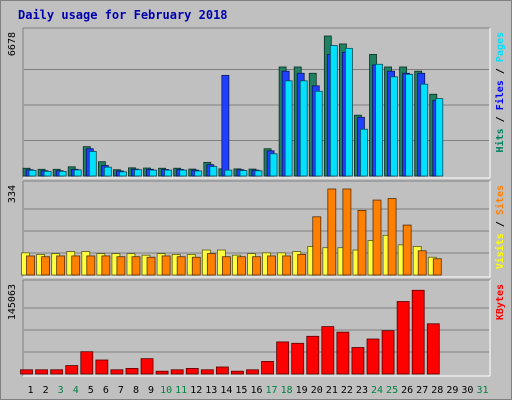  What do you see at coordinates (151, 390) in the screenshot?
I see `x-tick-label: 9` at bounding box center [151, 390].